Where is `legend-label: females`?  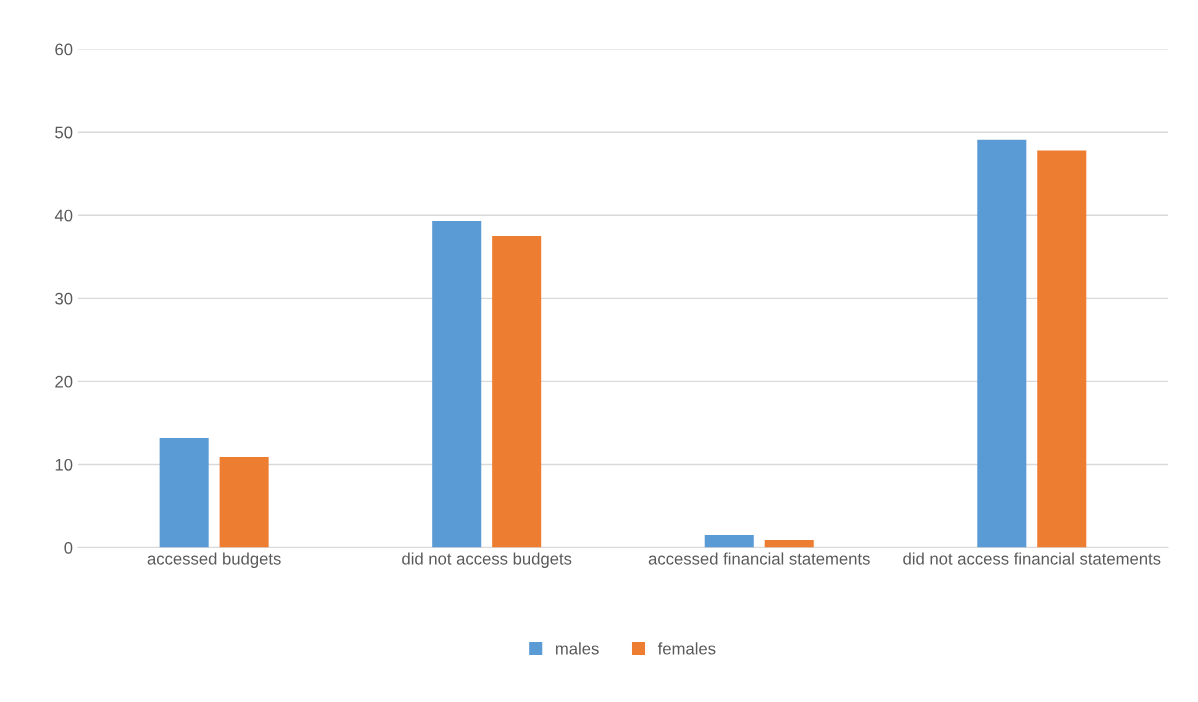
legend-label: females is located at coordinates (686, 648).